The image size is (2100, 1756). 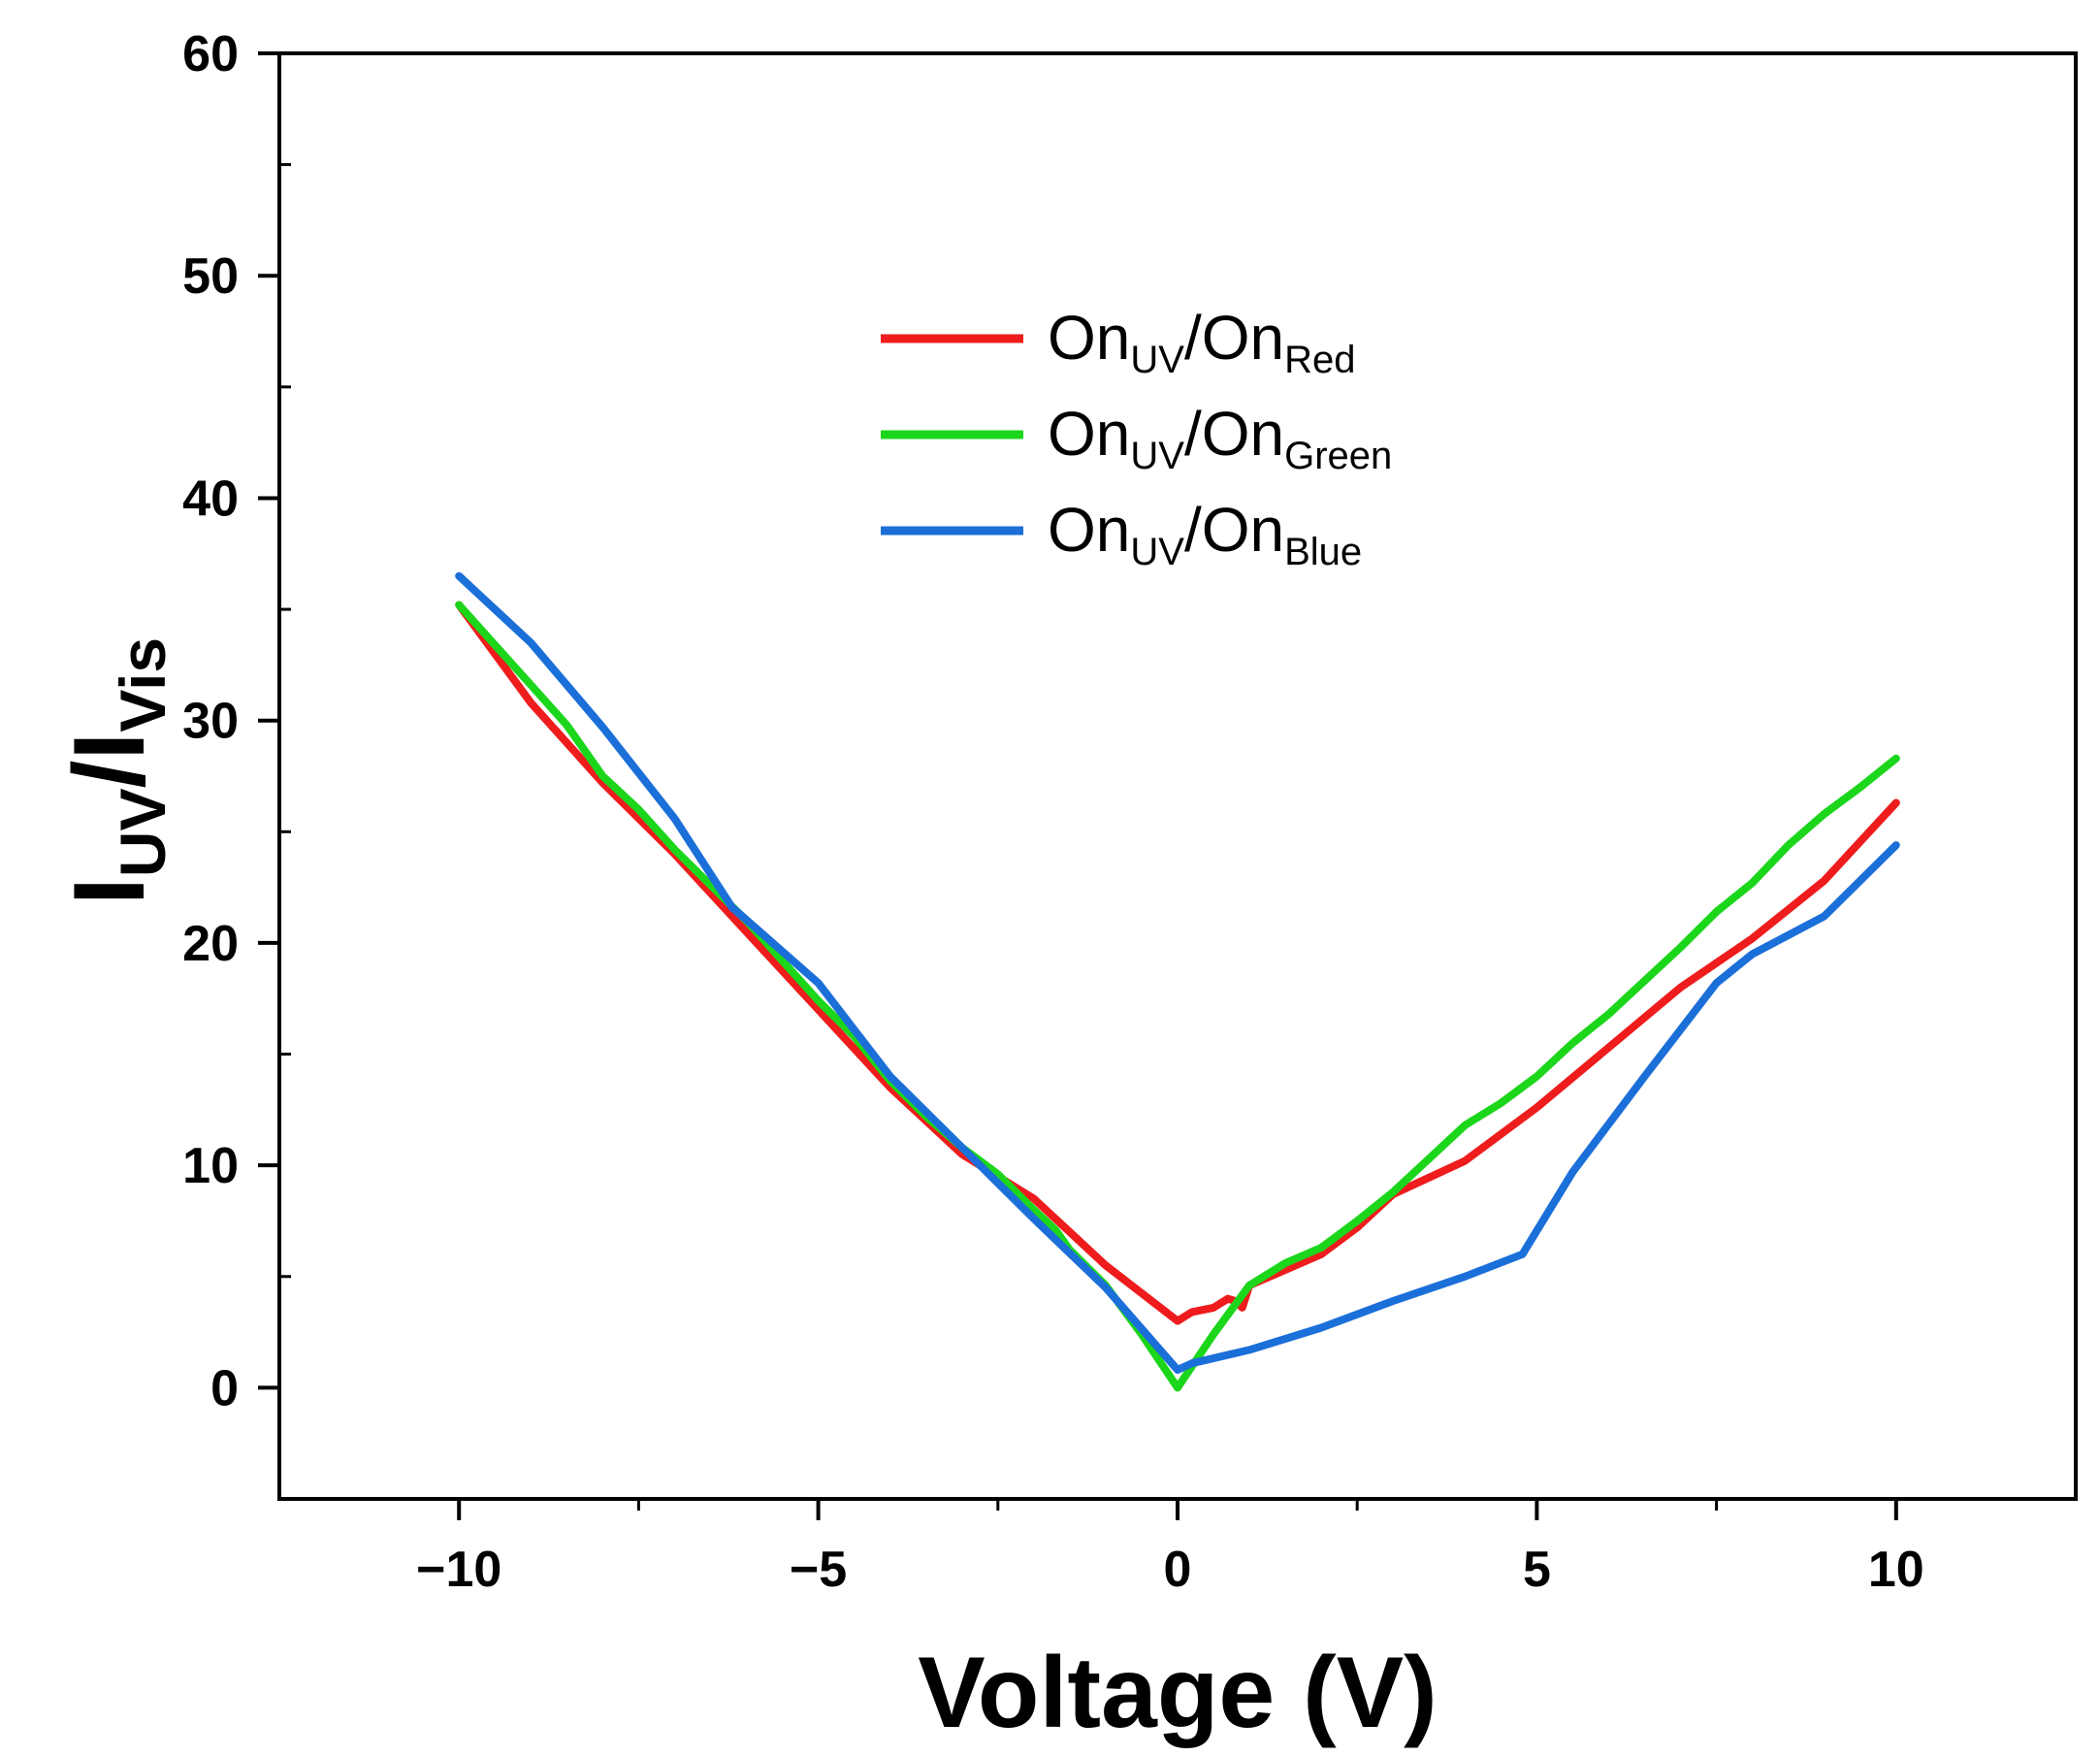 I want to click on x-tick-label: 10, so click(x=1896, y=1570).